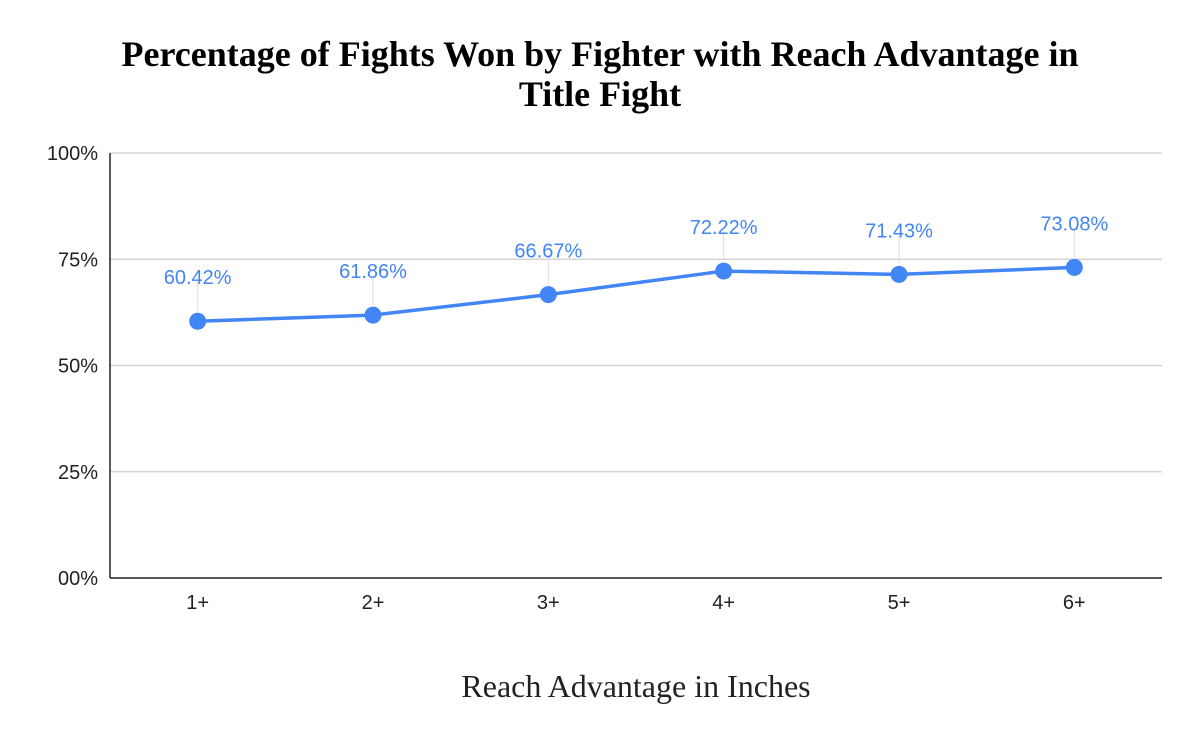 This screenshot has height=742, width=1200. Describe the element at coordinates (373, 603) in the screenshot. I see `x-tick-label: 2+` at that location.